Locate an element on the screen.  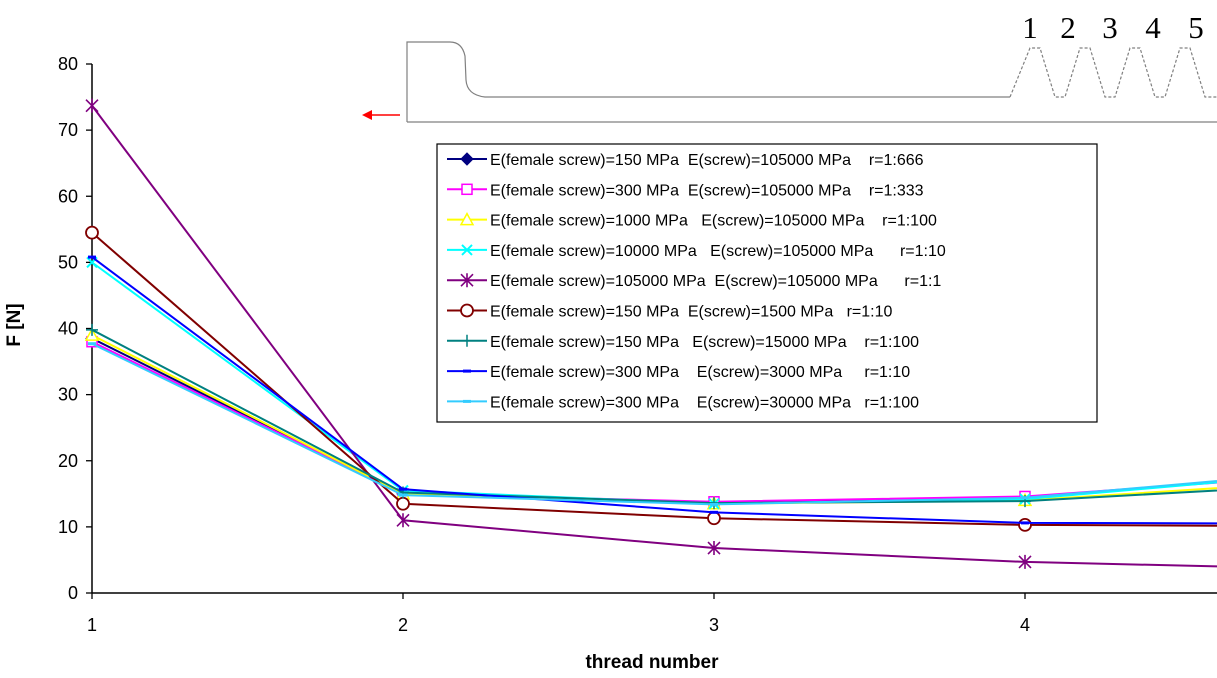
y-tick-label: 30 is located at coordinates (68, 395).